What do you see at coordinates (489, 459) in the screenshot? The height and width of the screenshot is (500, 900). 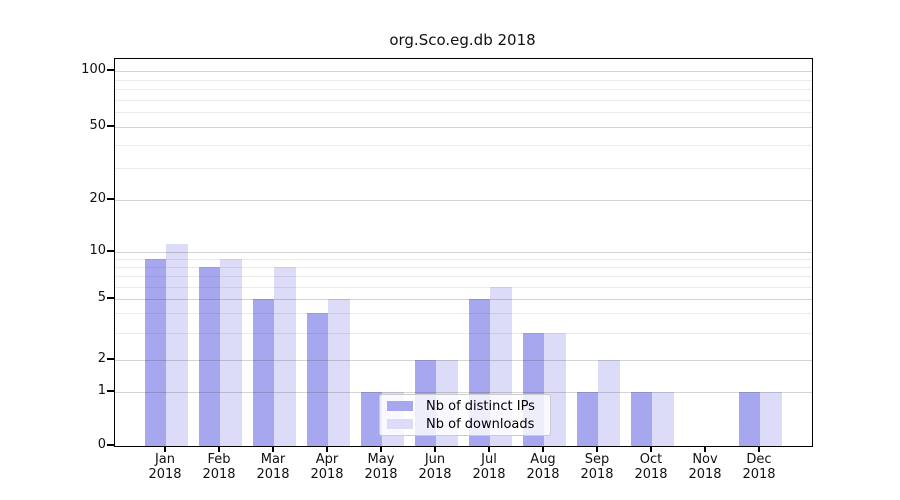 I see `month-label: Jul` at bounding box center [489, 459].